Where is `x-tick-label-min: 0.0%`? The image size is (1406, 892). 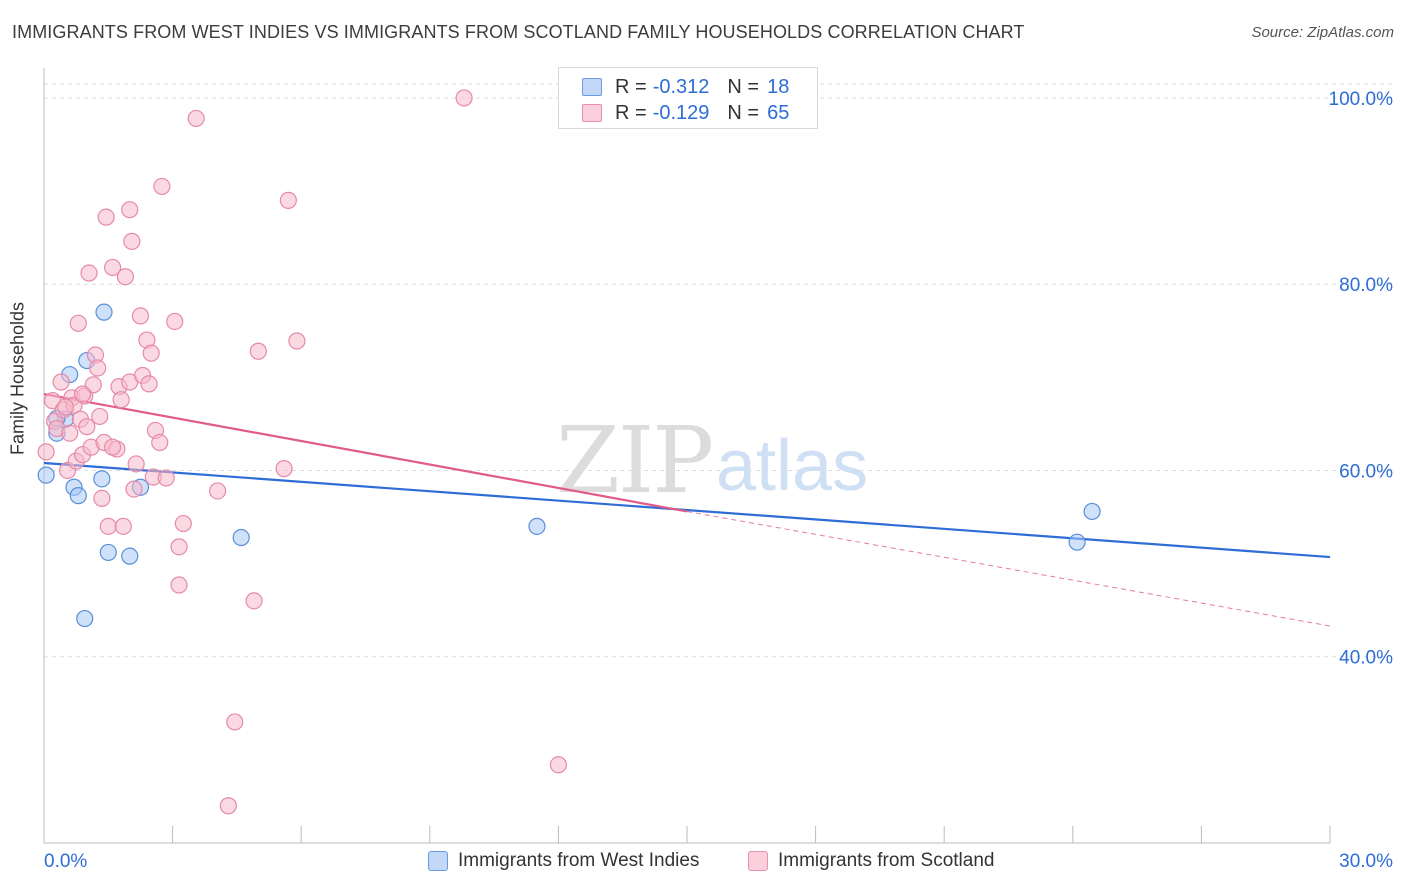
x-tick-label-min: 0.0% is located at coordinates (66, 861).